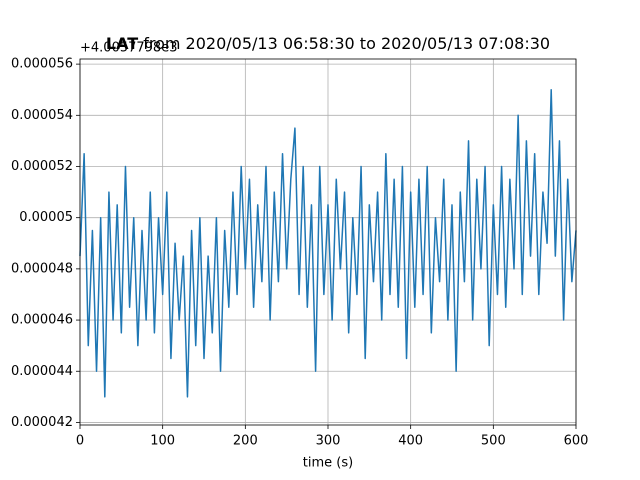  Describe the element at coordinates (122, 43) in the screenshot. I see `title-bold: LAT` at that location.